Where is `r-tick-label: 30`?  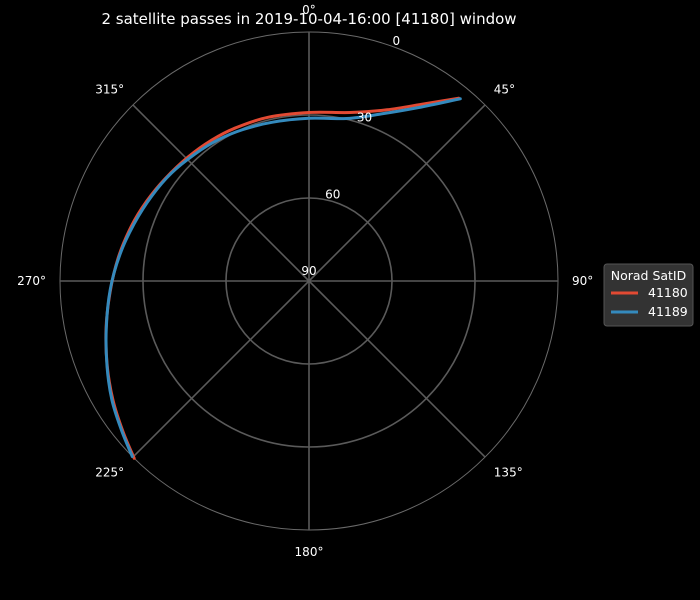
r-tick-label: 30 is located at coordinates (364, 118).